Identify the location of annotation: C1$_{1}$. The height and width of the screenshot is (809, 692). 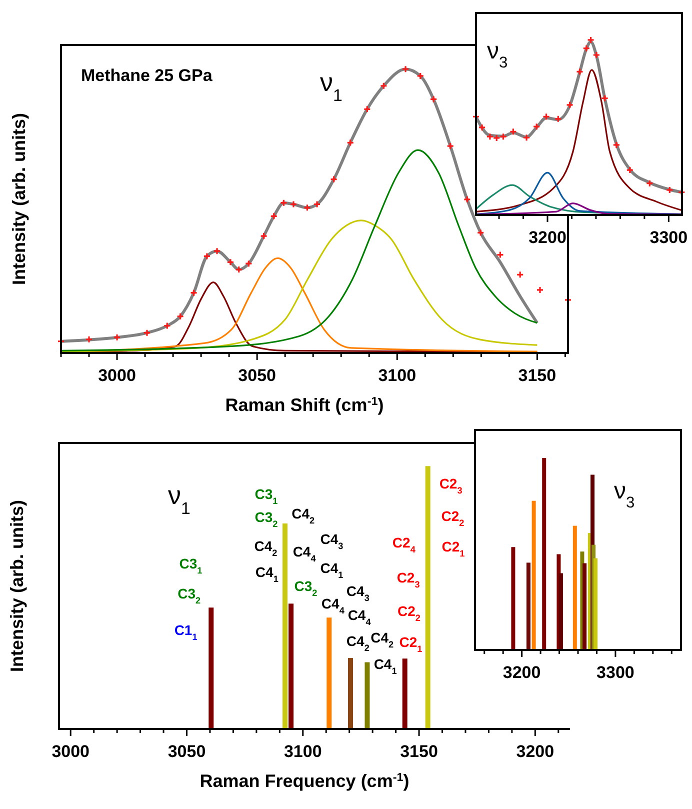
(186, 632).